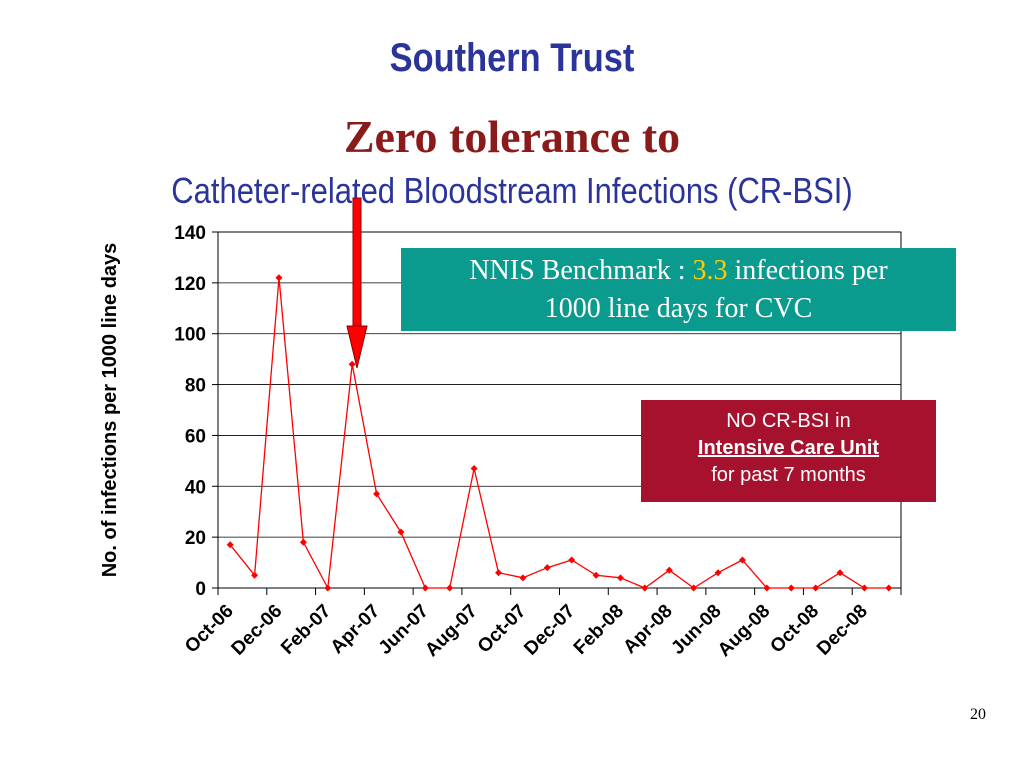 This screenshot has height=768, width=1024. Describe the element at coordinates (788, 421) in the screenshot. I see `icu-line-1: NO CR-BSI in` at that location.